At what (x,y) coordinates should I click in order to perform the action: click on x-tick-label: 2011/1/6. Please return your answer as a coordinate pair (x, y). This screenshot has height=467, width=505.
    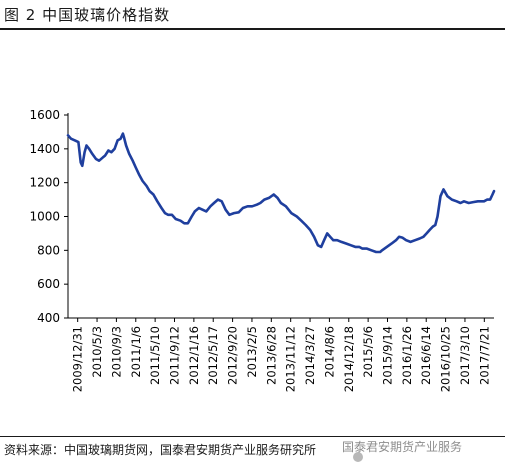
    Looking at the image, I should click on (136, 352).